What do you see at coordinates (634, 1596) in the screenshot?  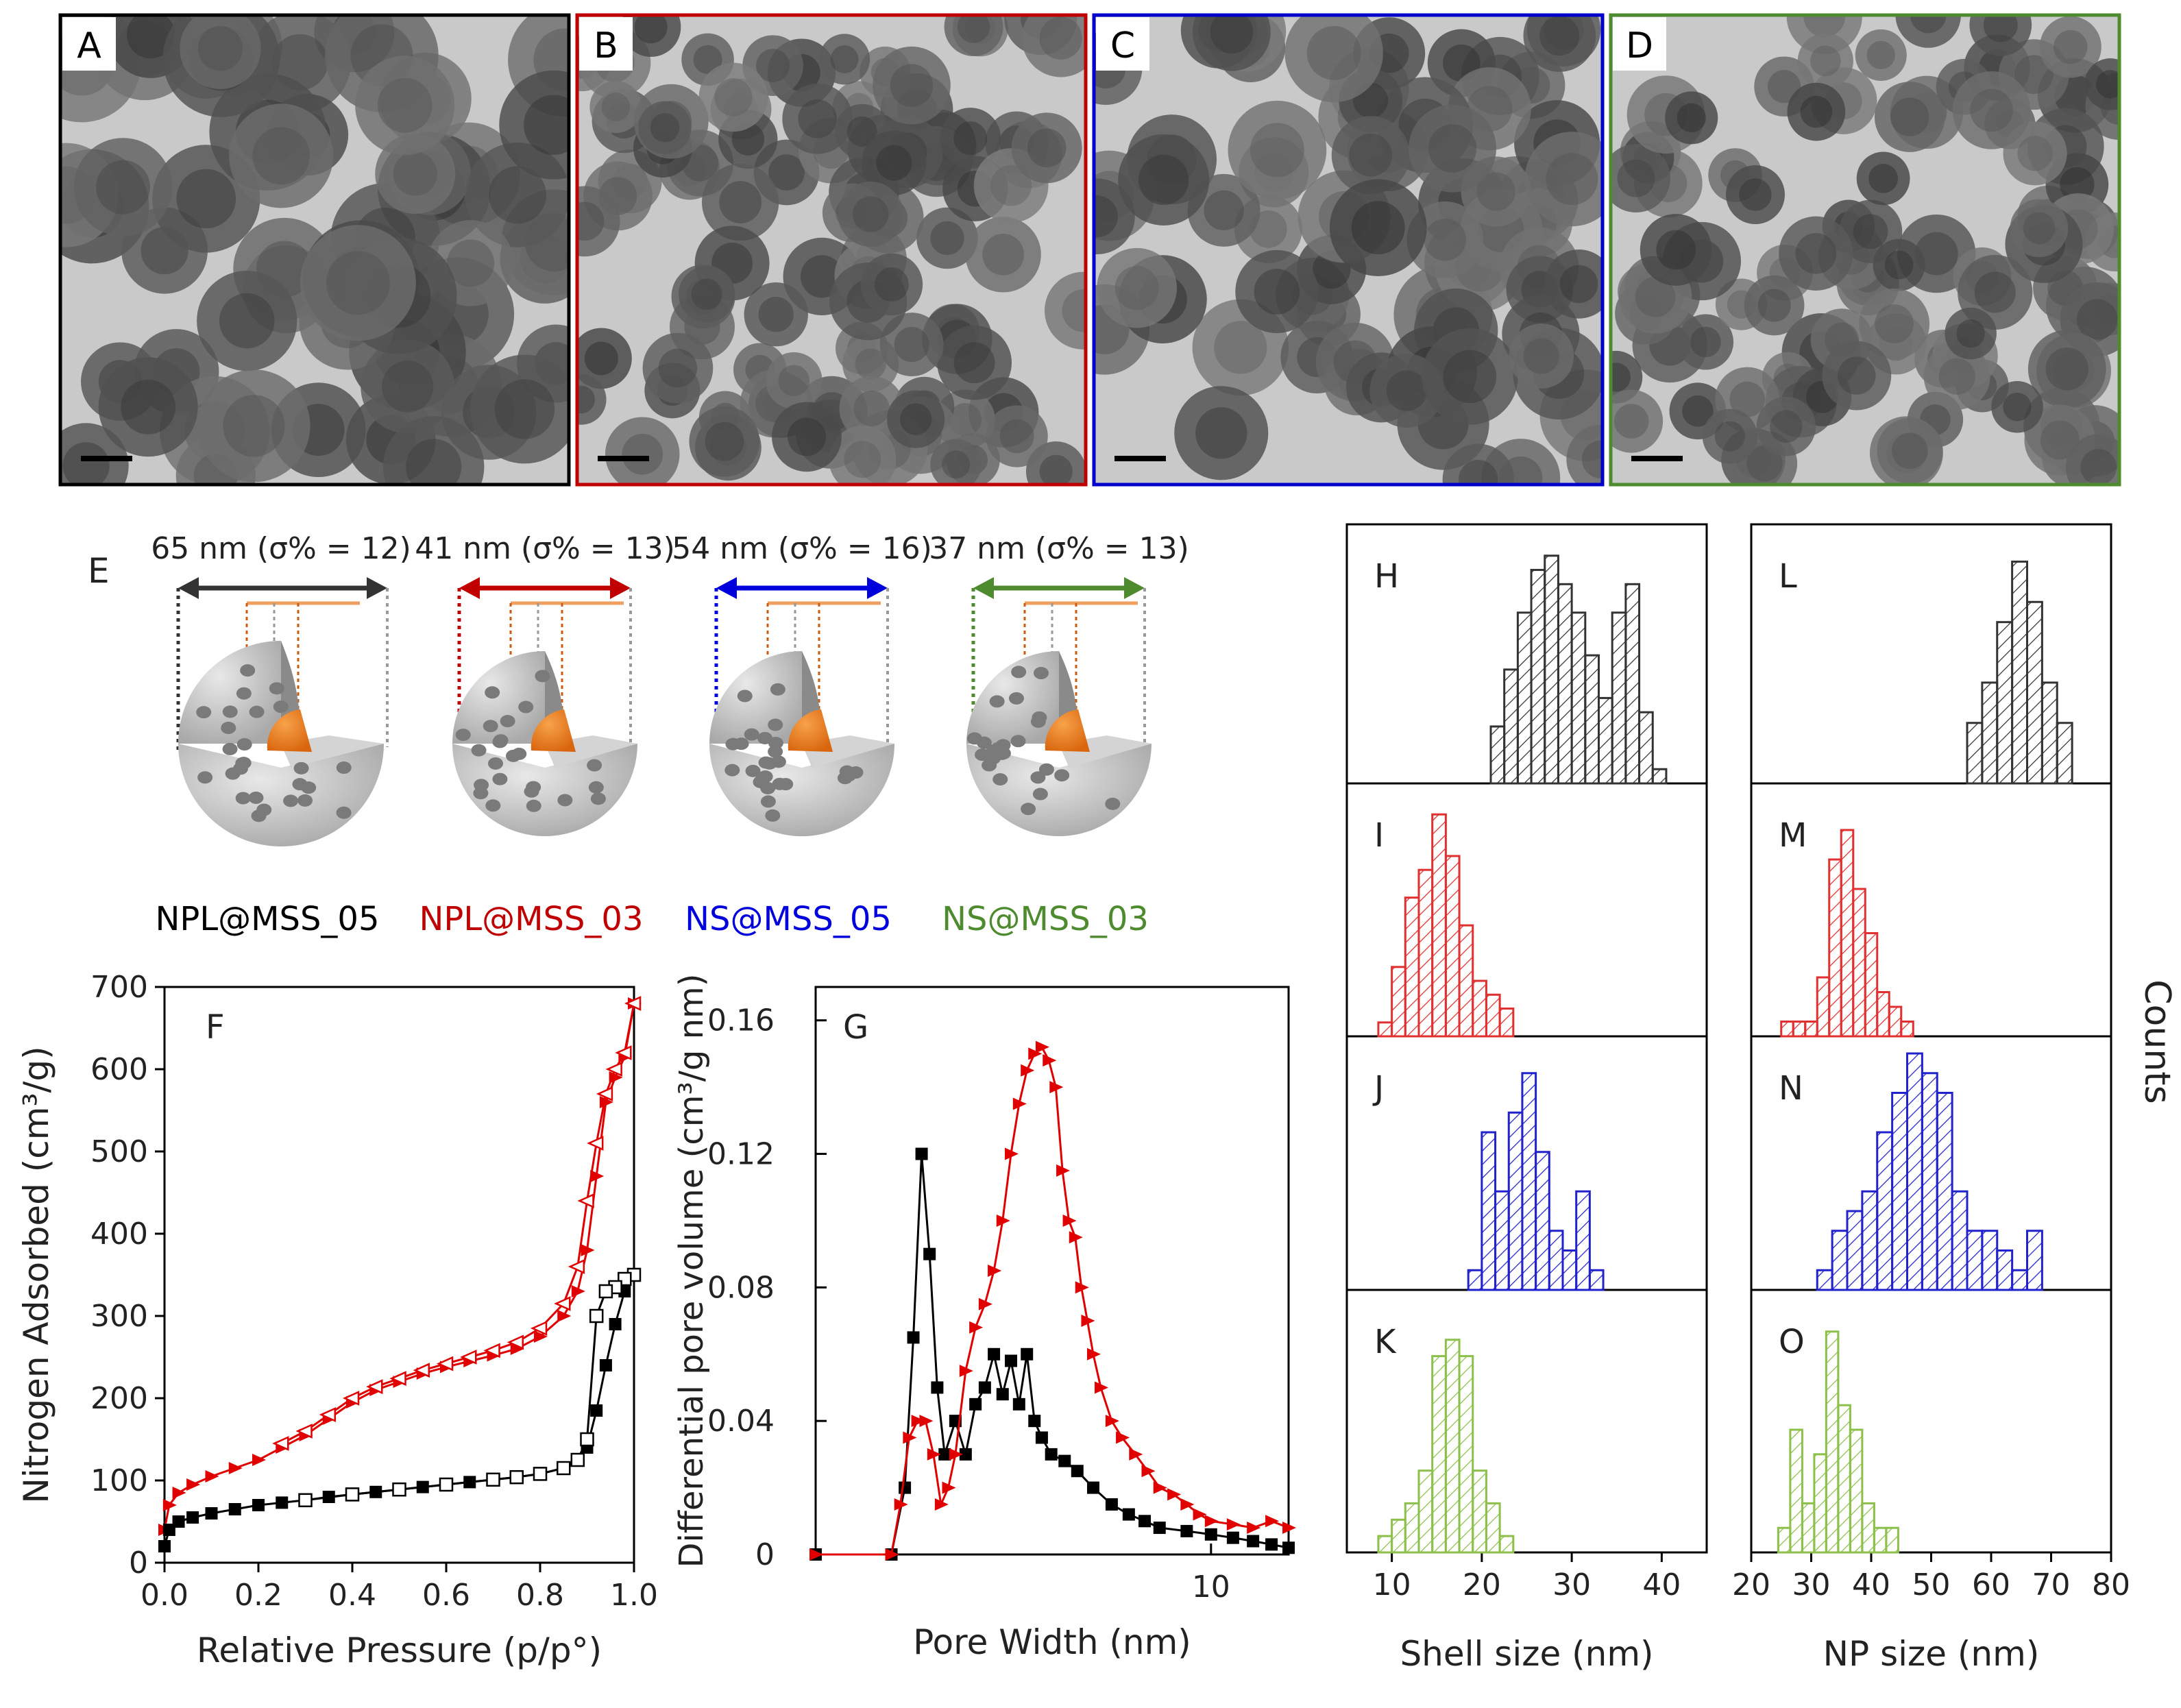 I see `x-tick-label: 1.0` at bounding box center [634, 1596].